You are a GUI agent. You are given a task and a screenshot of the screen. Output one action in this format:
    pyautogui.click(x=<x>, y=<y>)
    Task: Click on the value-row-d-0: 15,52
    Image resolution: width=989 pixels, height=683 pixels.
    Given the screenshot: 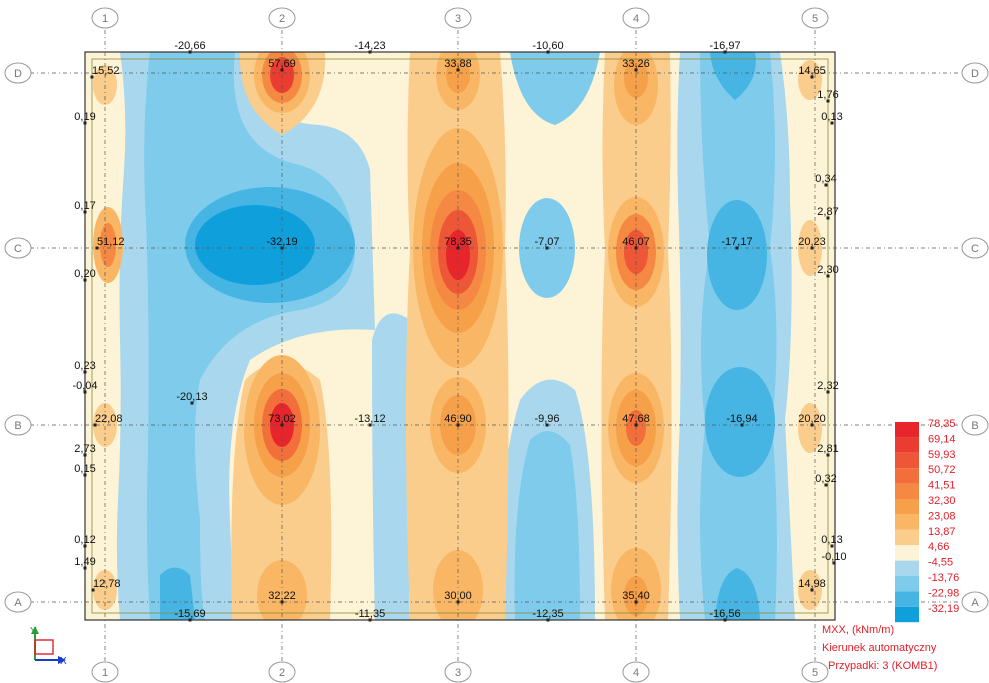 What is the action you would take?
    pyautogui.click(x=105, y=72)
    